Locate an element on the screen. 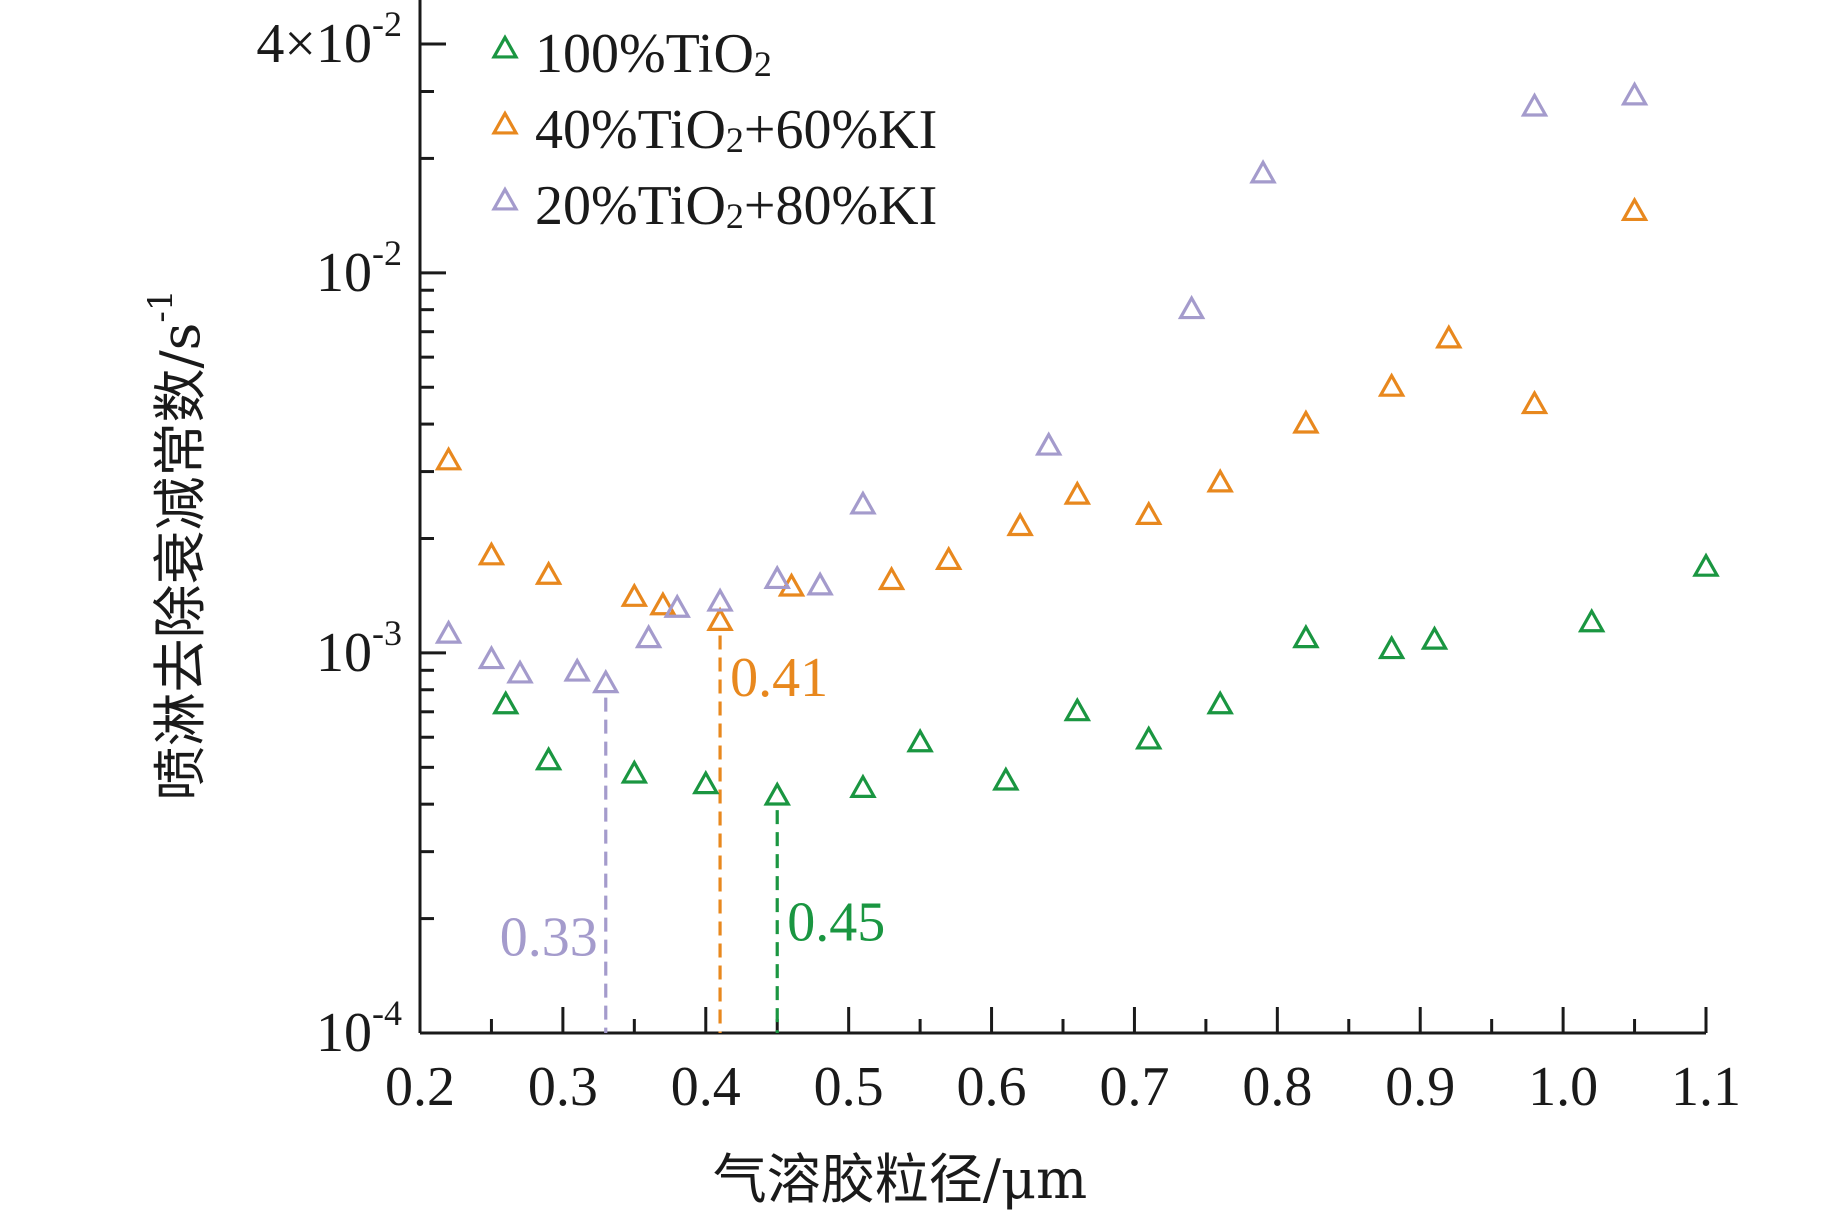 Image resolution: width=1843 pixels, height=1217 pixels. x-tick-label: 0.4 is located at coordinates (706, 1087).